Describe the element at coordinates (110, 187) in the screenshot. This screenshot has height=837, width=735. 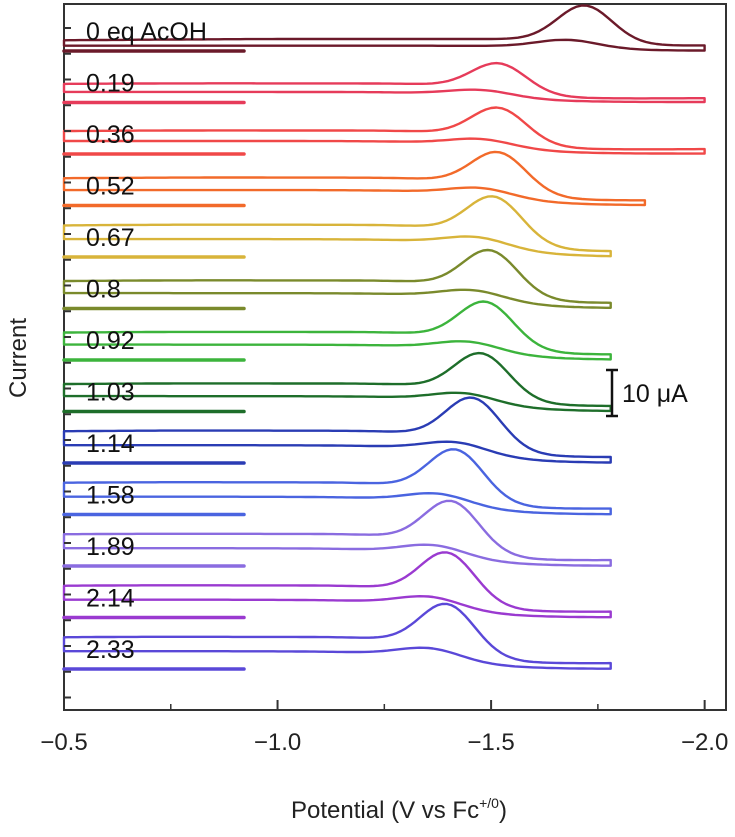
I see `trace-label: 0.52` at that location.